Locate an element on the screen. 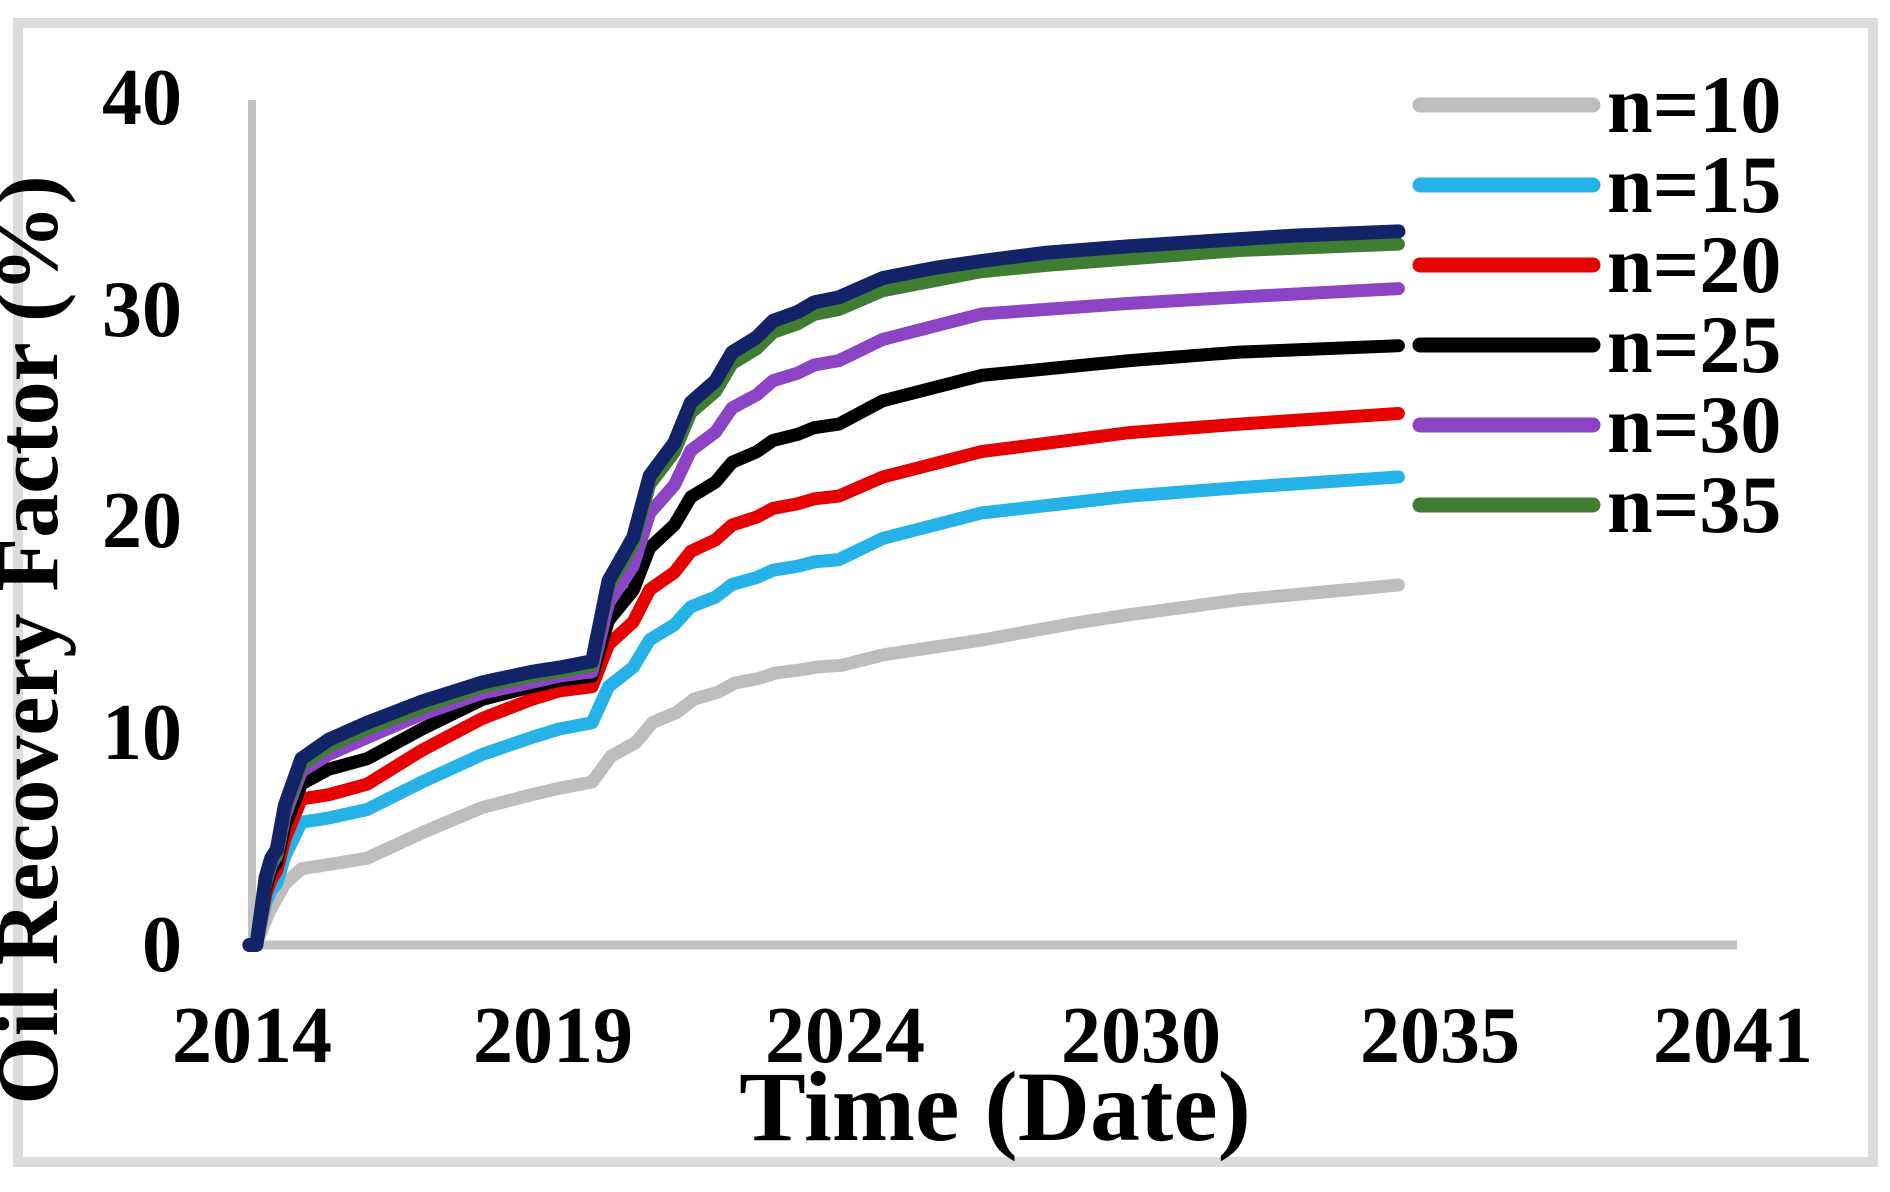 The height and width of the screenshot is (1192, 1890). legend-label-n15: n=15 is located at coordinates (1694, 184).